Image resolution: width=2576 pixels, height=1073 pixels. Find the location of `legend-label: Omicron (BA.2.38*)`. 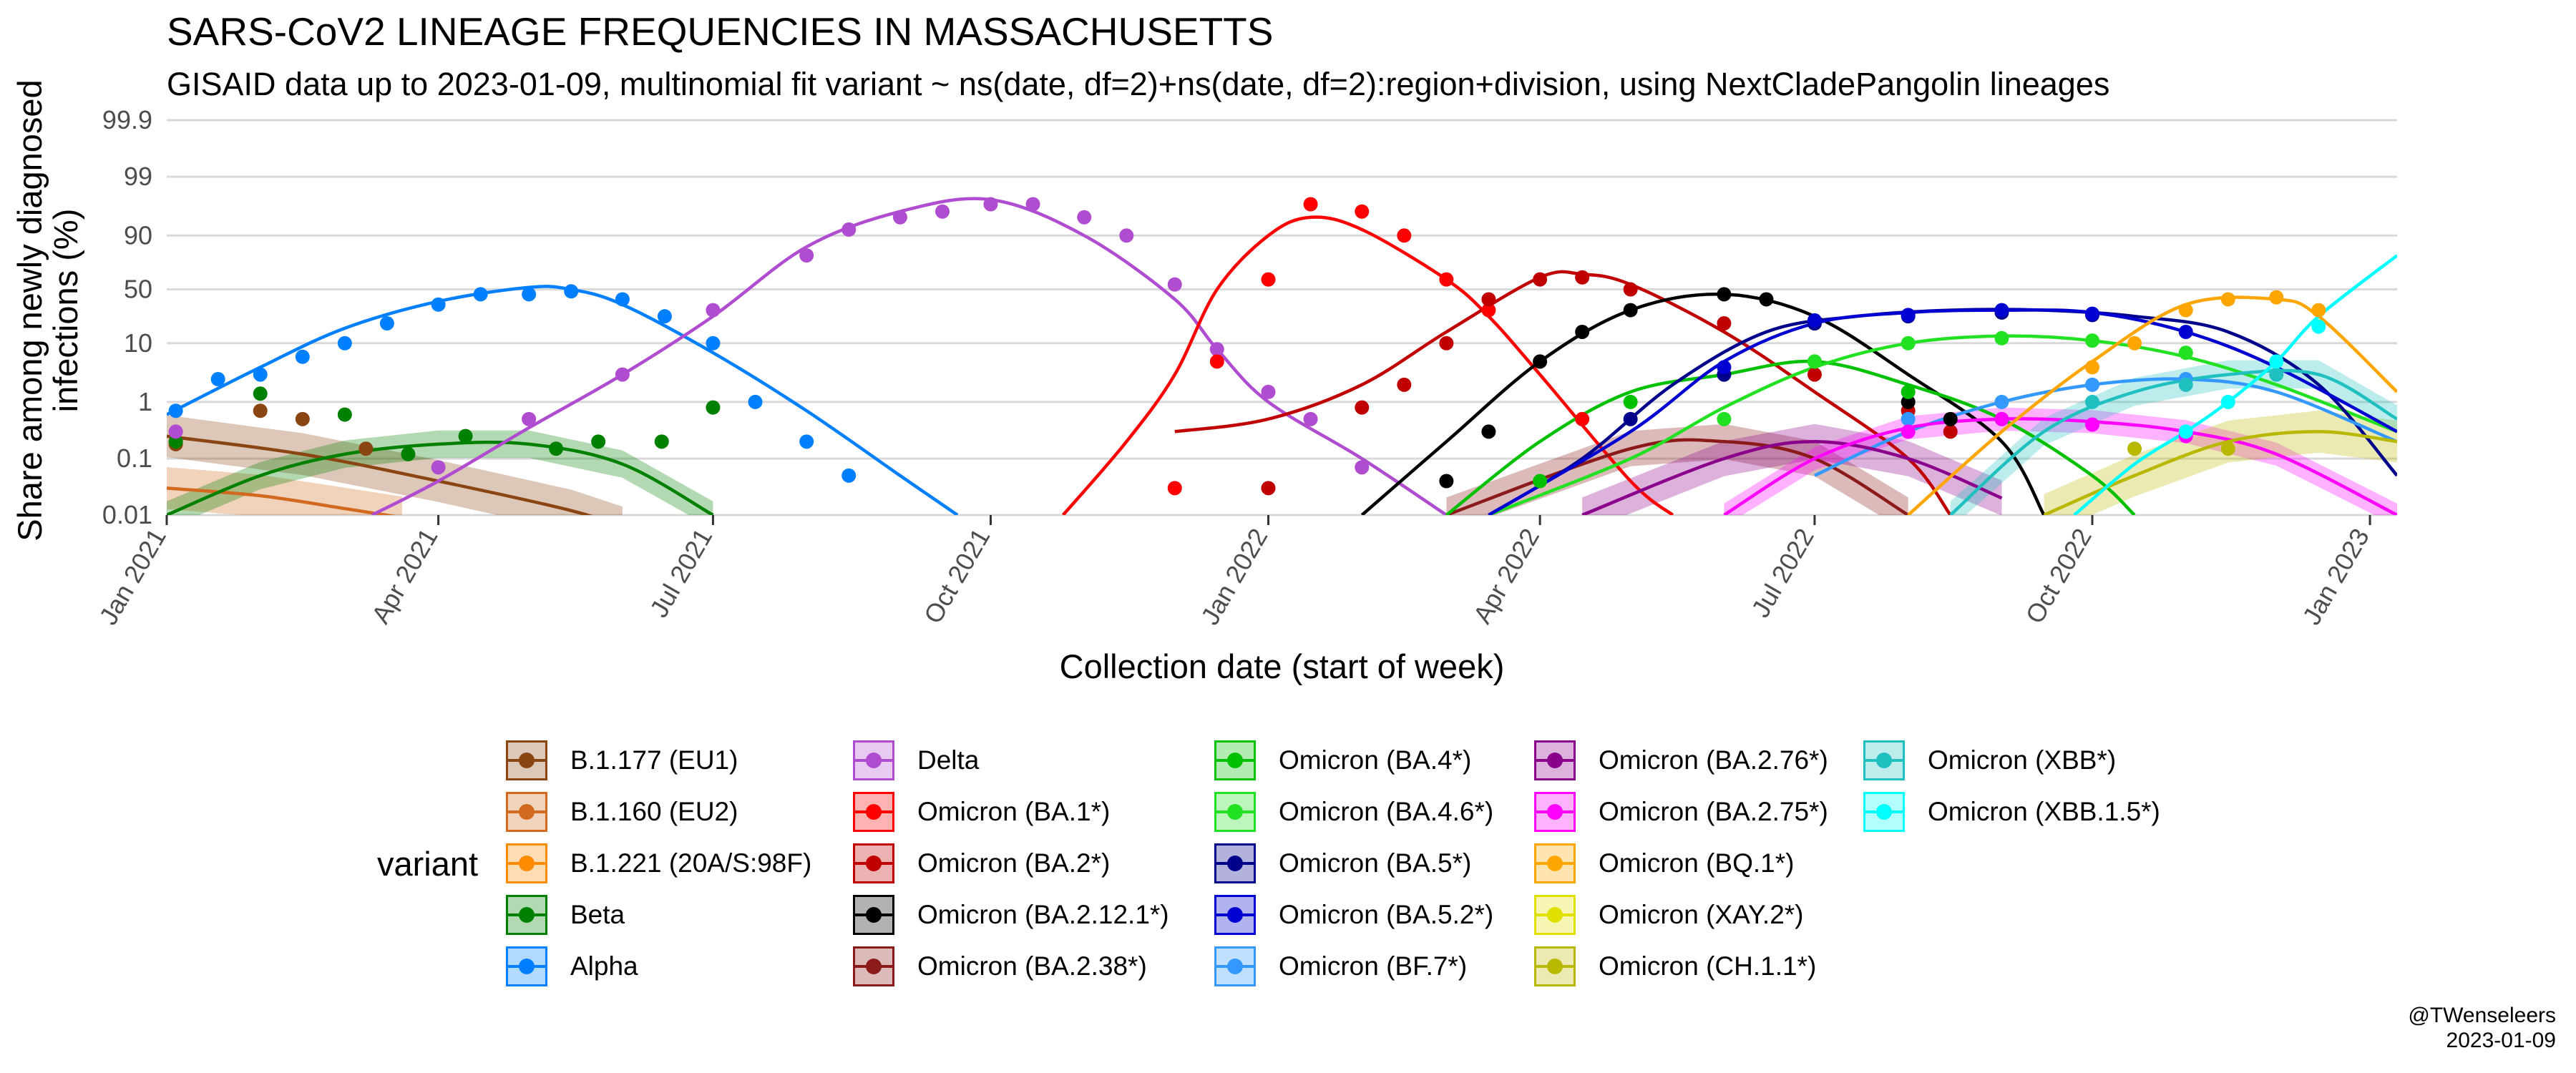

legend-label: Omicron (BA.2.38*) is located at coordinates (1032, 966).